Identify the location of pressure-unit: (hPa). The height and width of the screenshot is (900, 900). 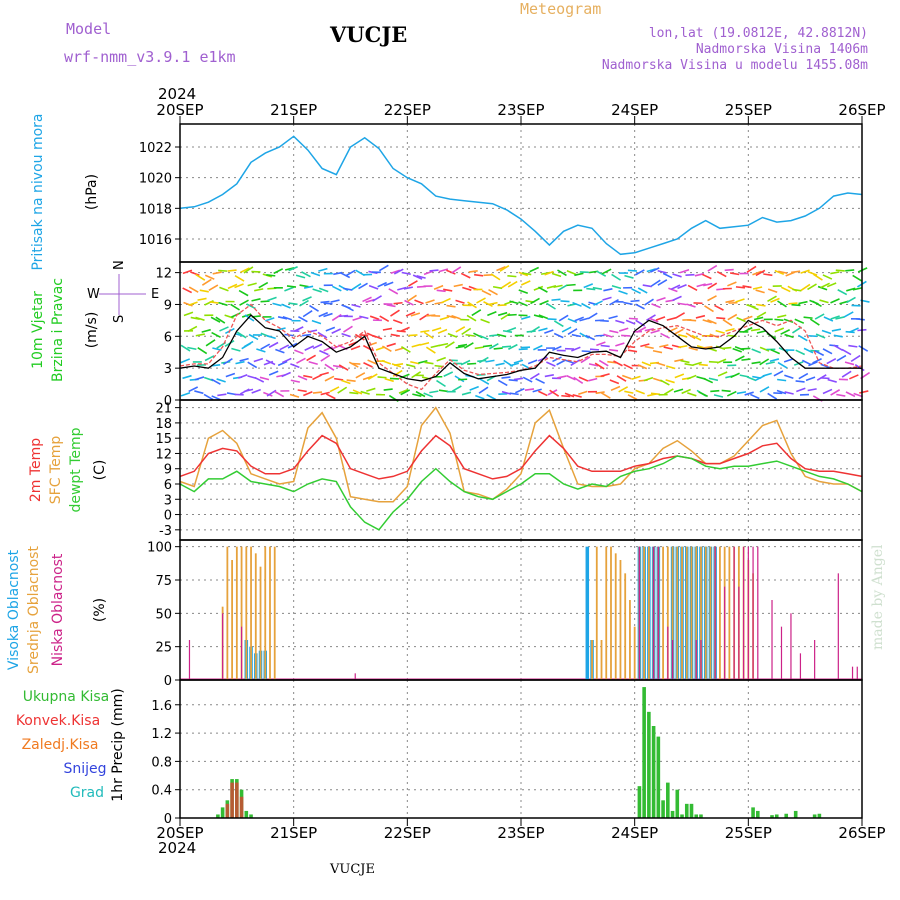
(92, 192).